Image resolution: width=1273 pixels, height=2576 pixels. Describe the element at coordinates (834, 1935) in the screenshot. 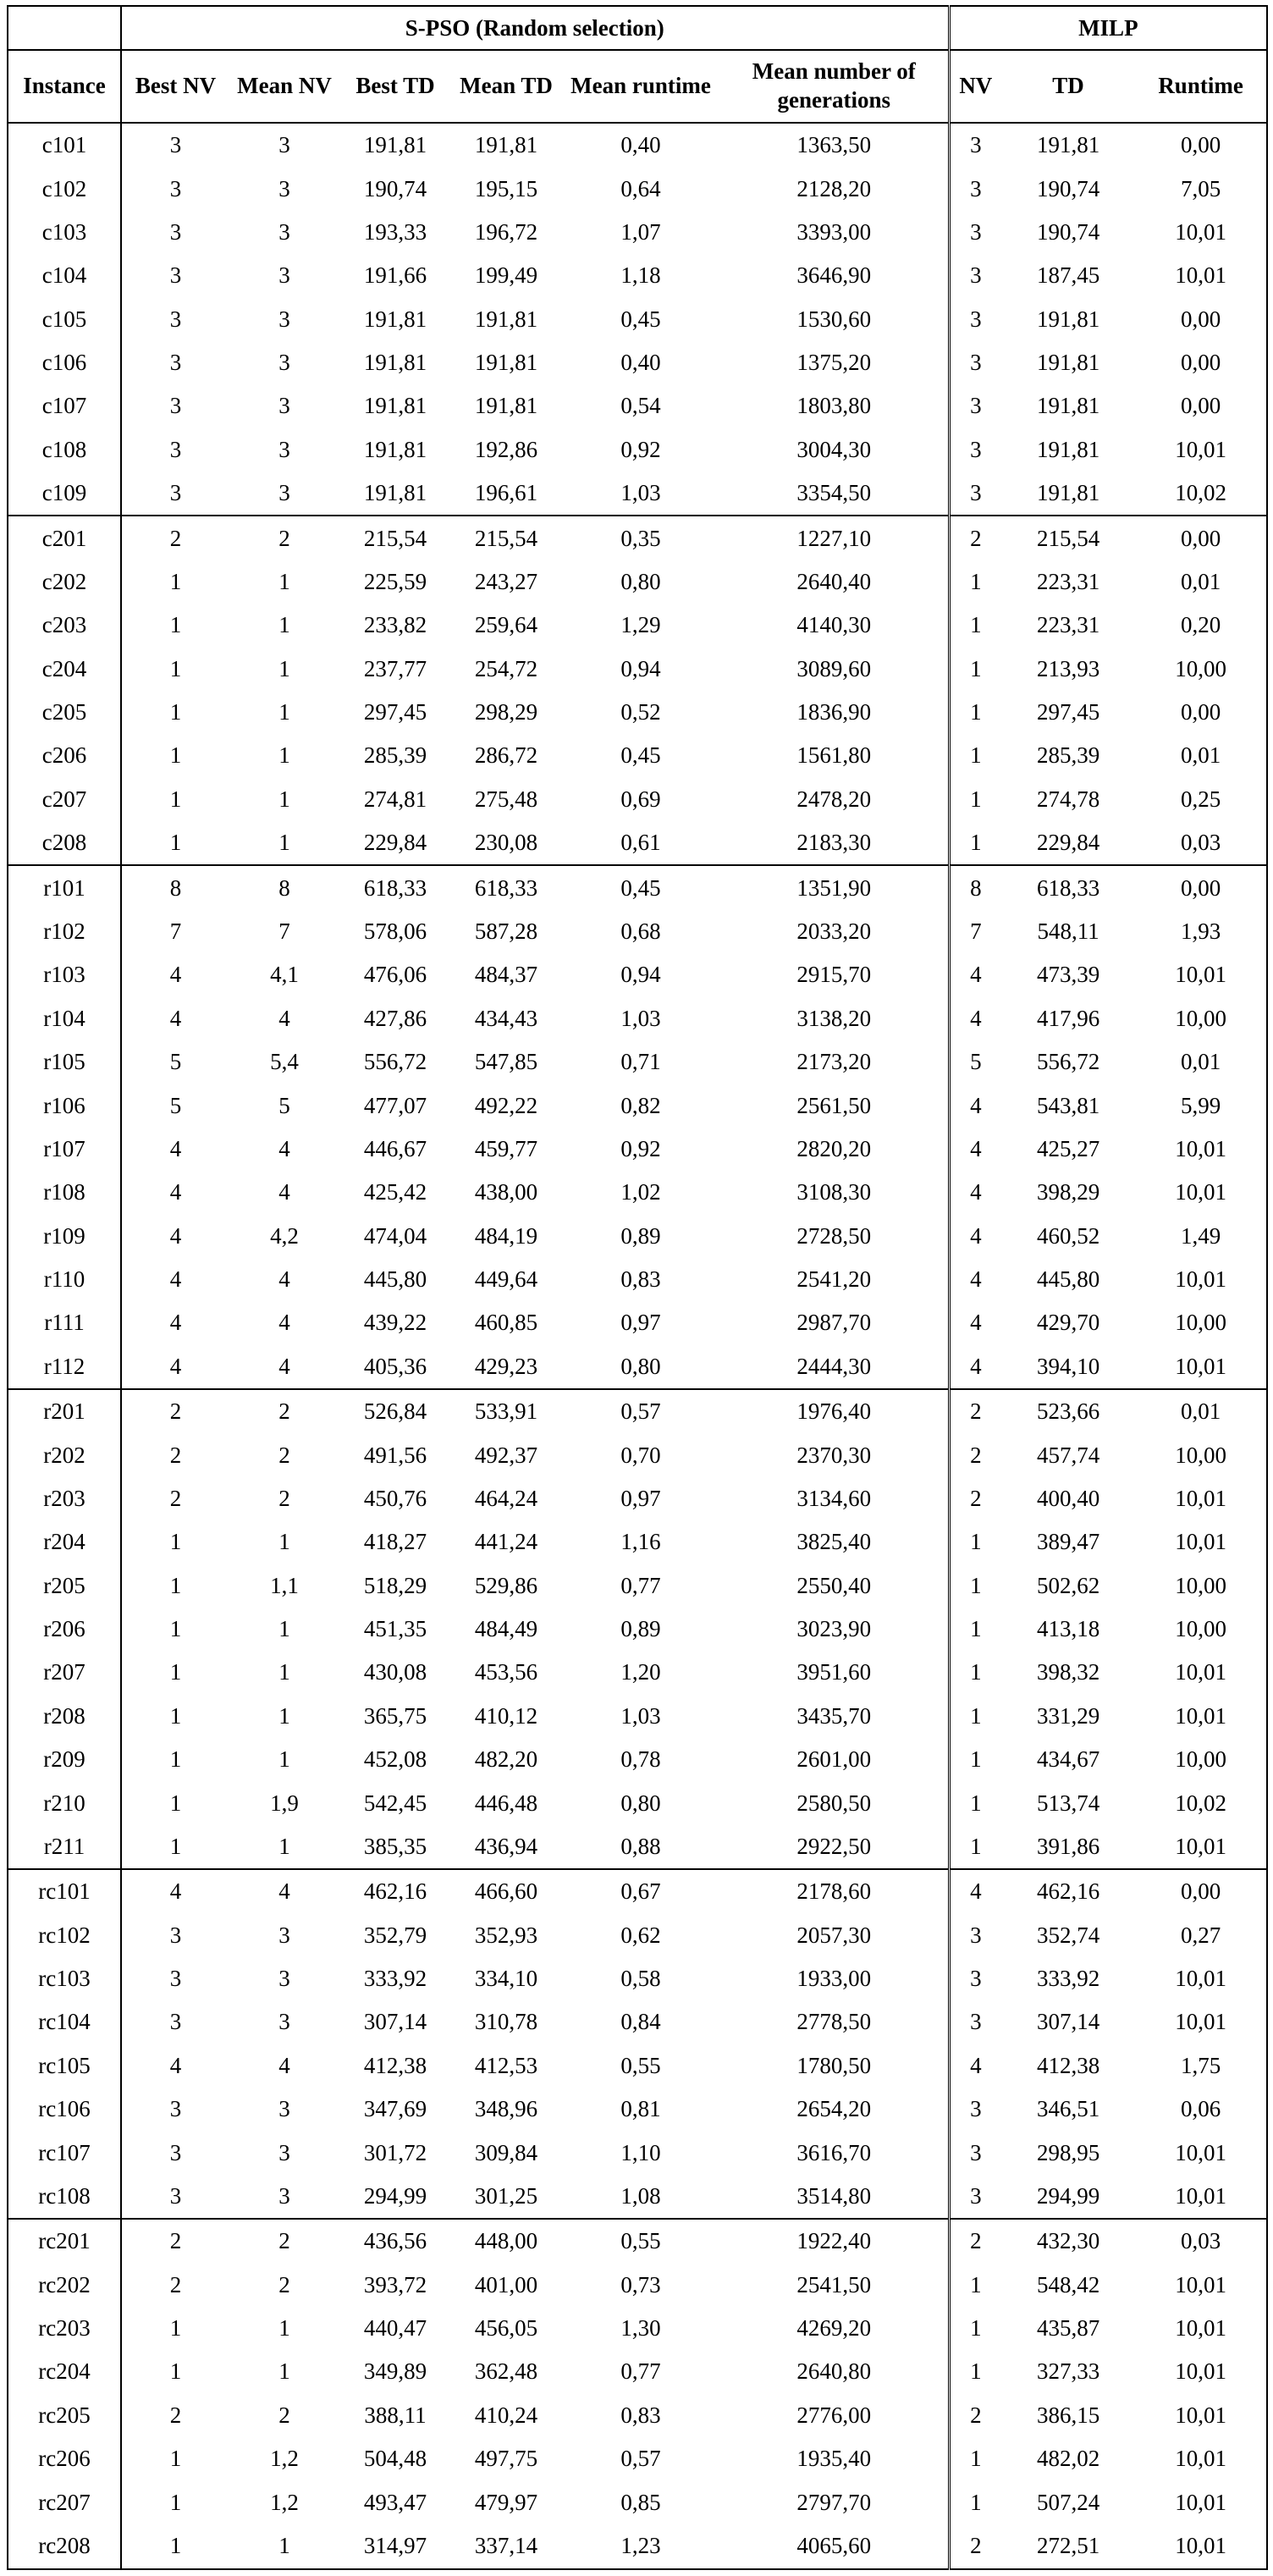

I see `mean-generations-cell: 2057,30` at that location.